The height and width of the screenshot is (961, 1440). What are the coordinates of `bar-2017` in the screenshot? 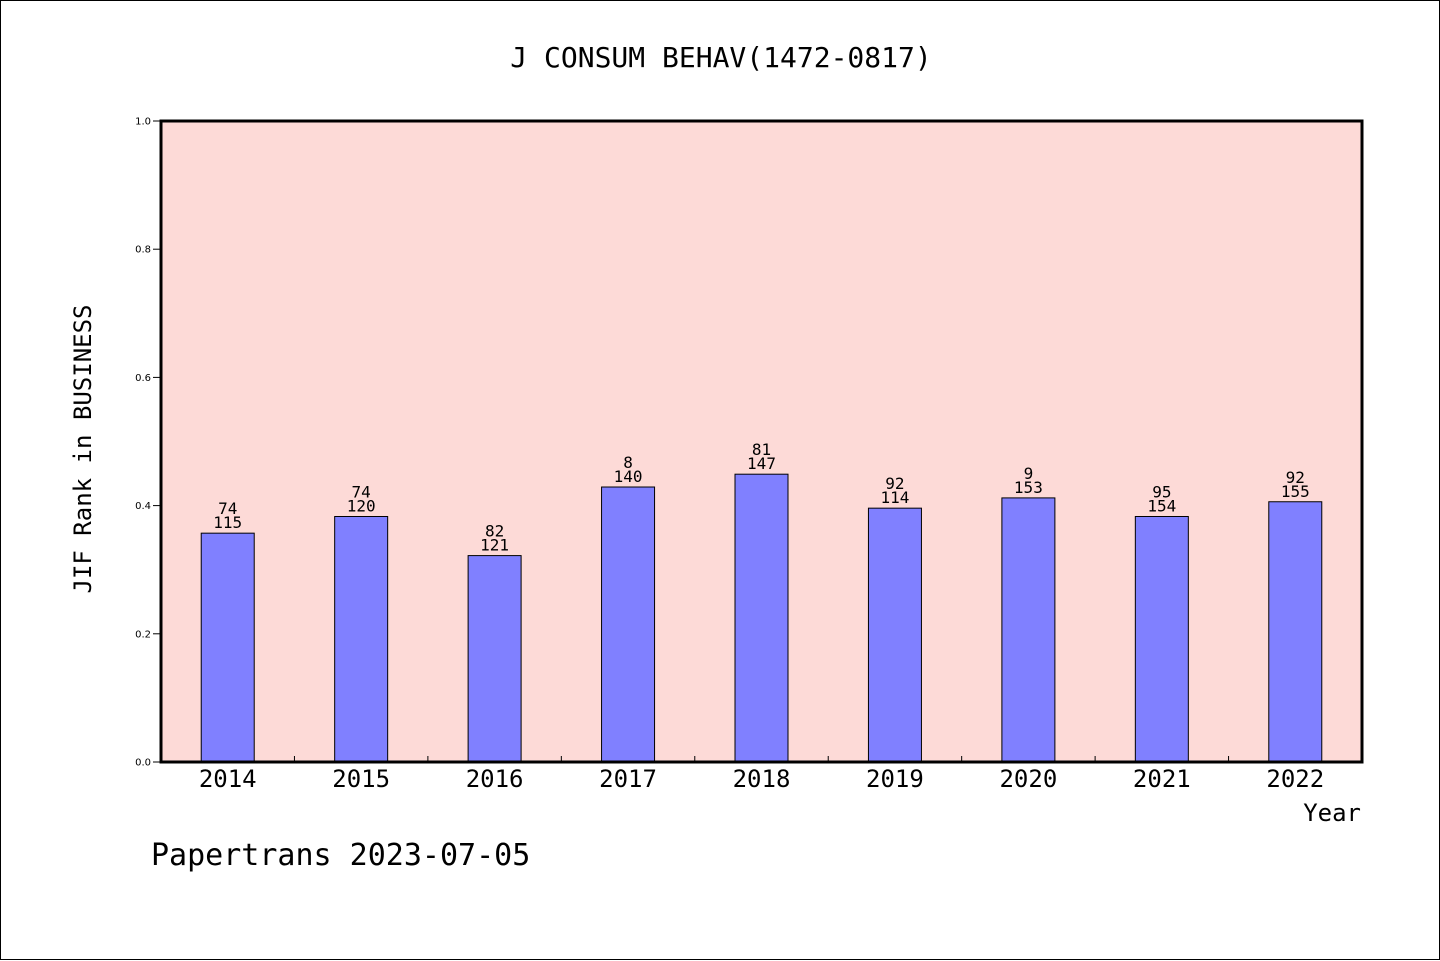 It's located at (628, 624).